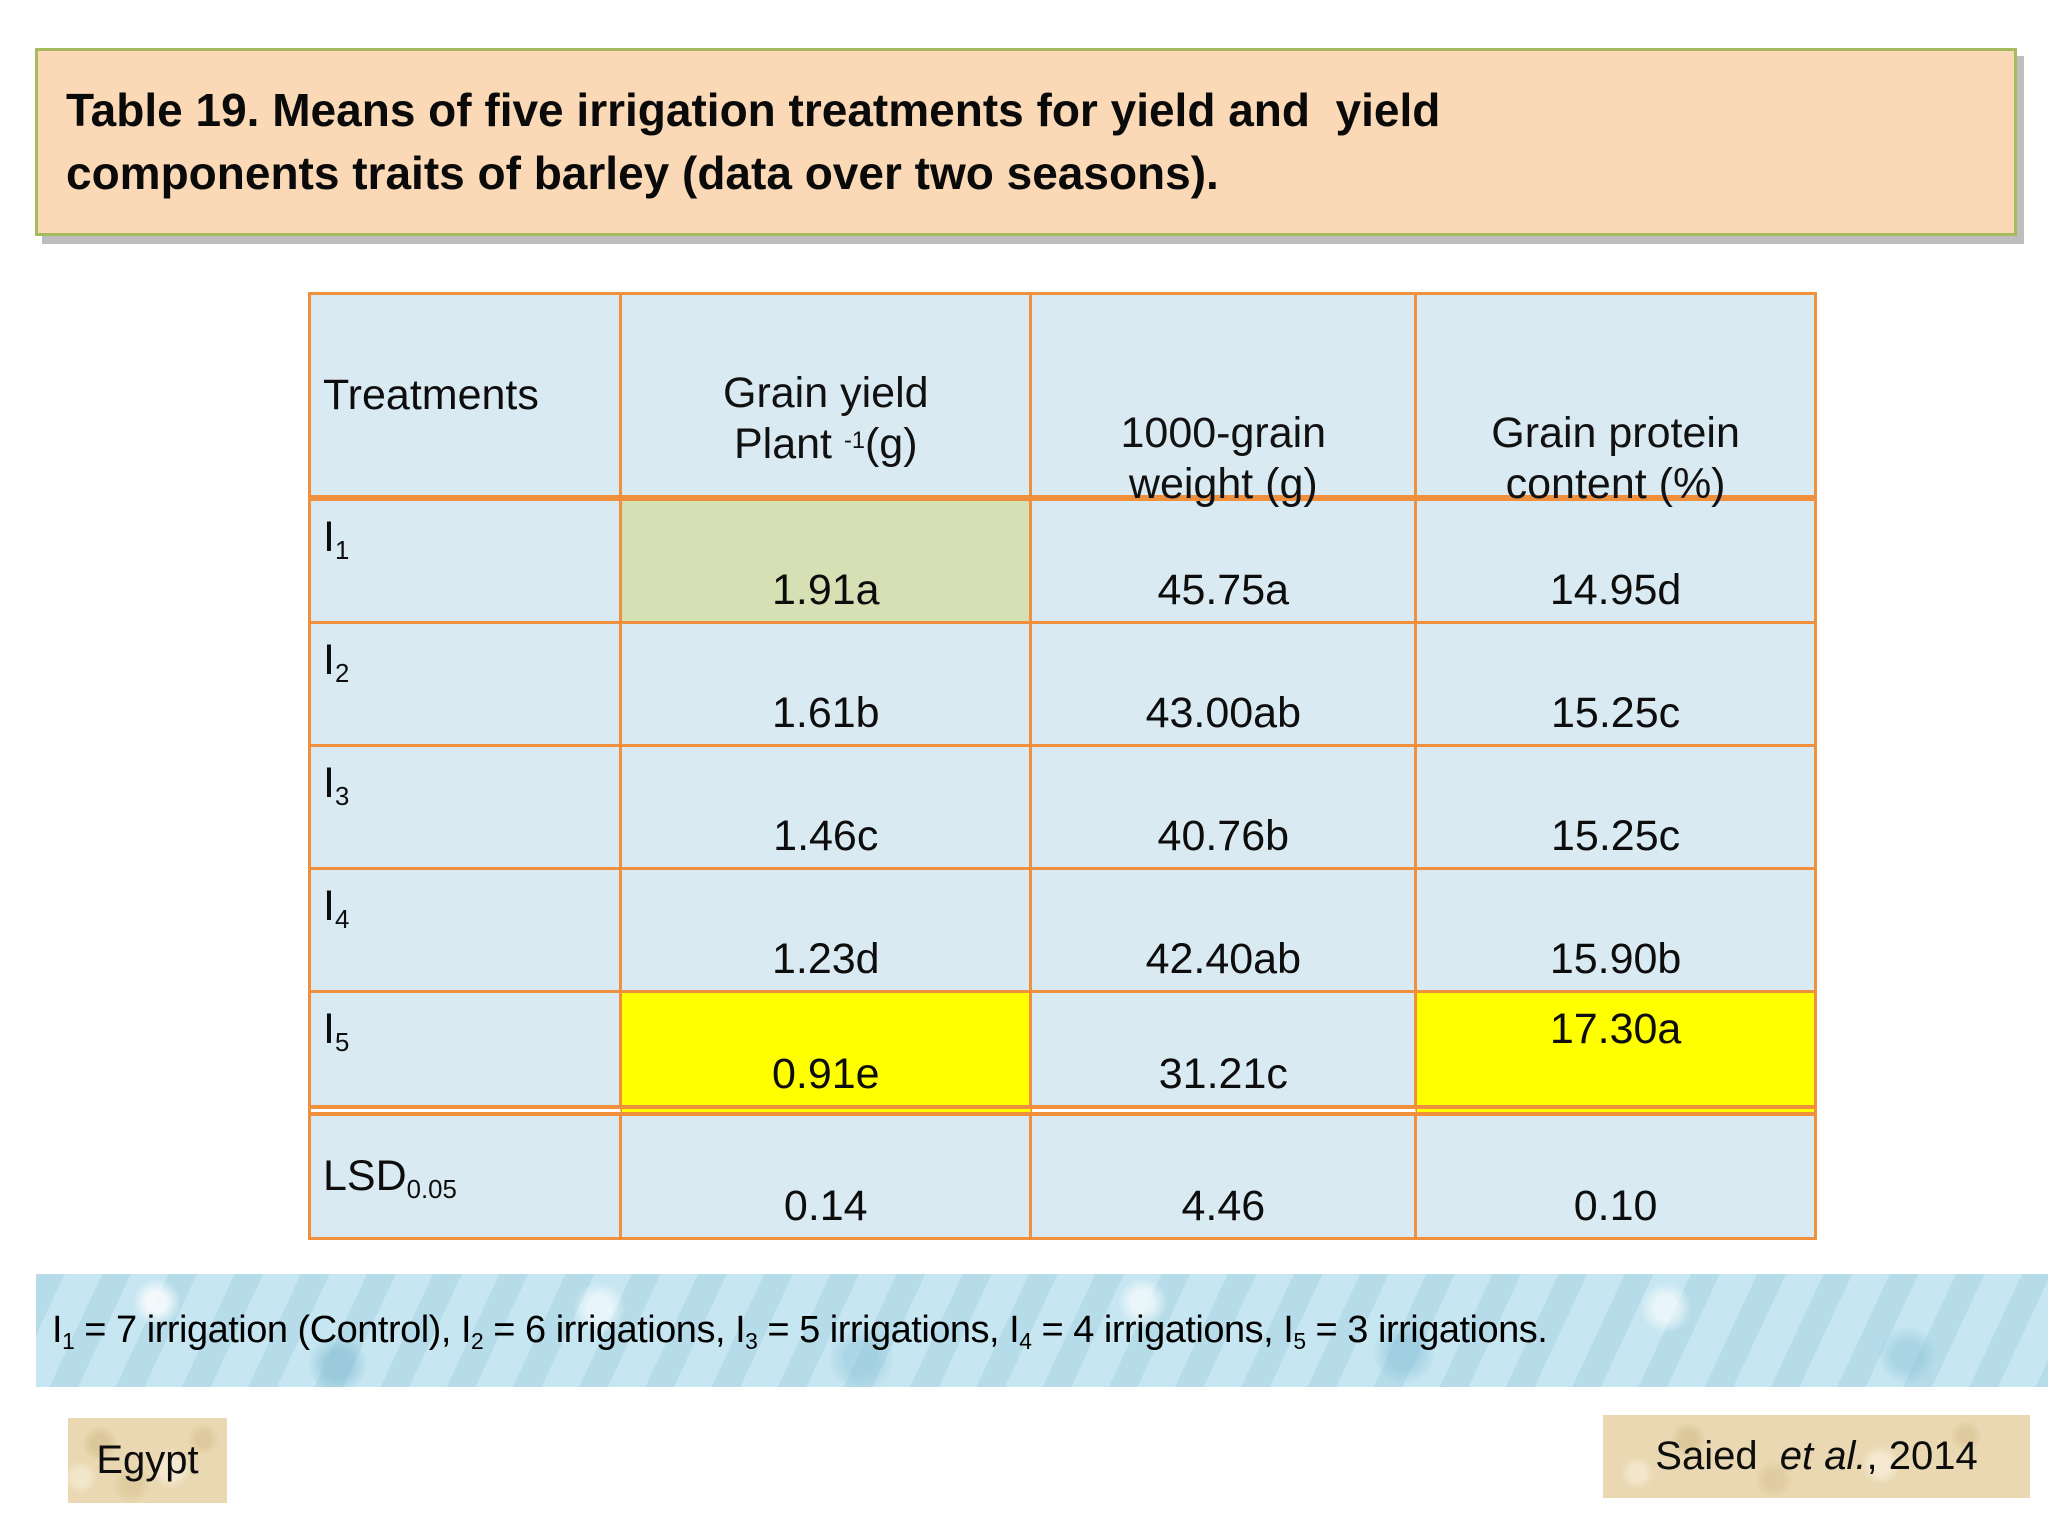 The image size is (2048, 1536). I want to click on treatment-label: I3, so click(336, 785).